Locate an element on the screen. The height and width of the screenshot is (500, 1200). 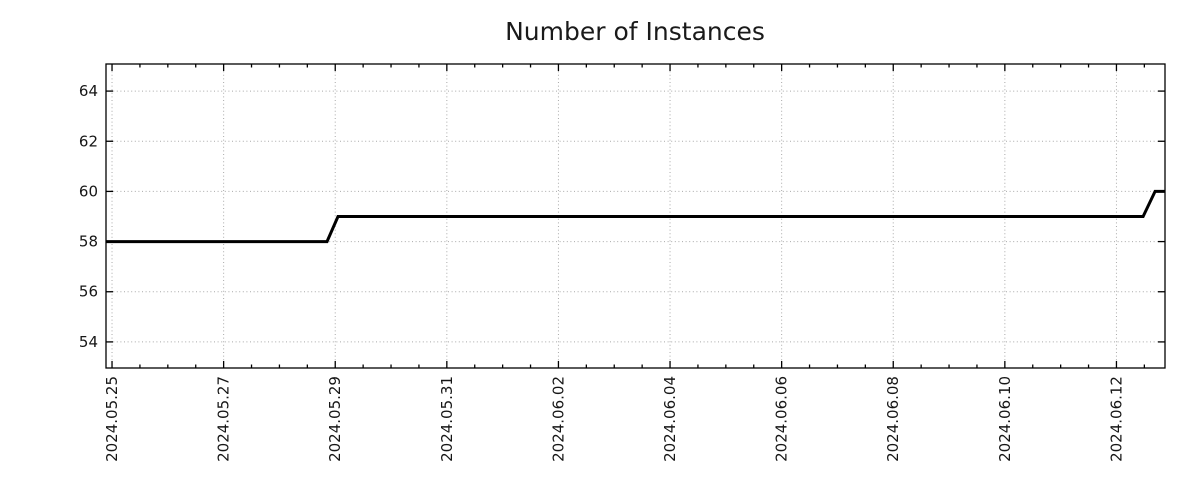
data-line is located at coordinates (635, 216).